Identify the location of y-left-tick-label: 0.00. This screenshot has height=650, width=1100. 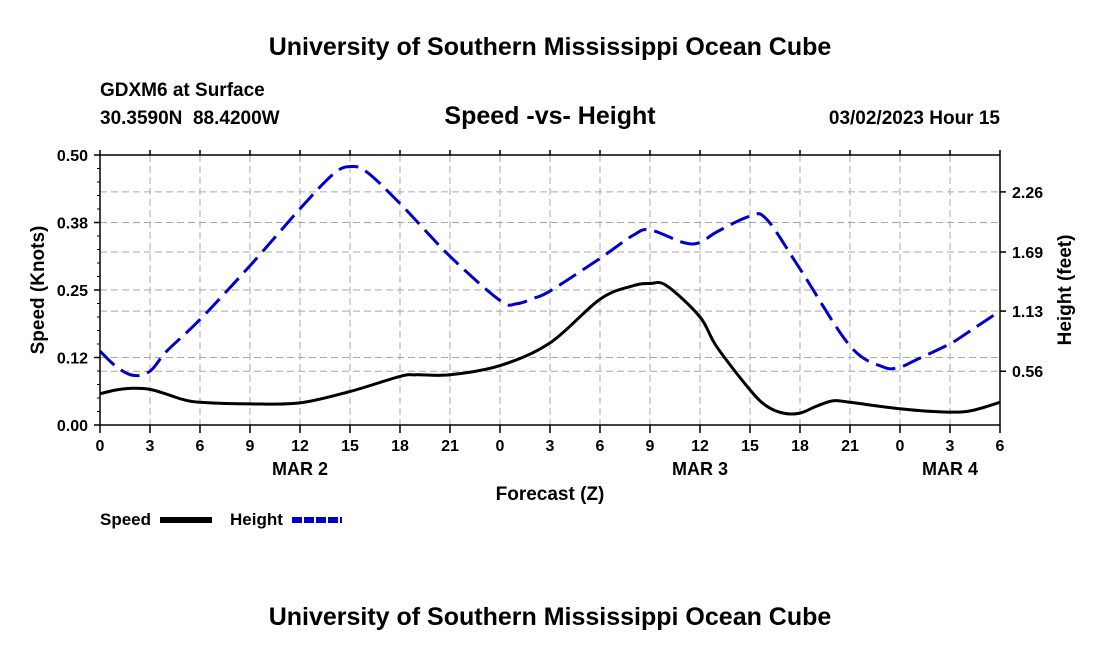
(72, 426).